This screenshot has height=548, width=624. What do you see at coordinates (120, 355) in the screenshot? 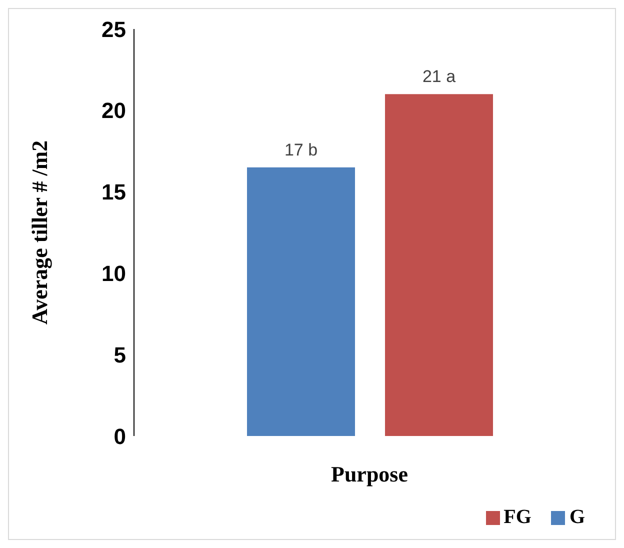
I see `y-tick-label: 5` at bounding box center [120, 355].